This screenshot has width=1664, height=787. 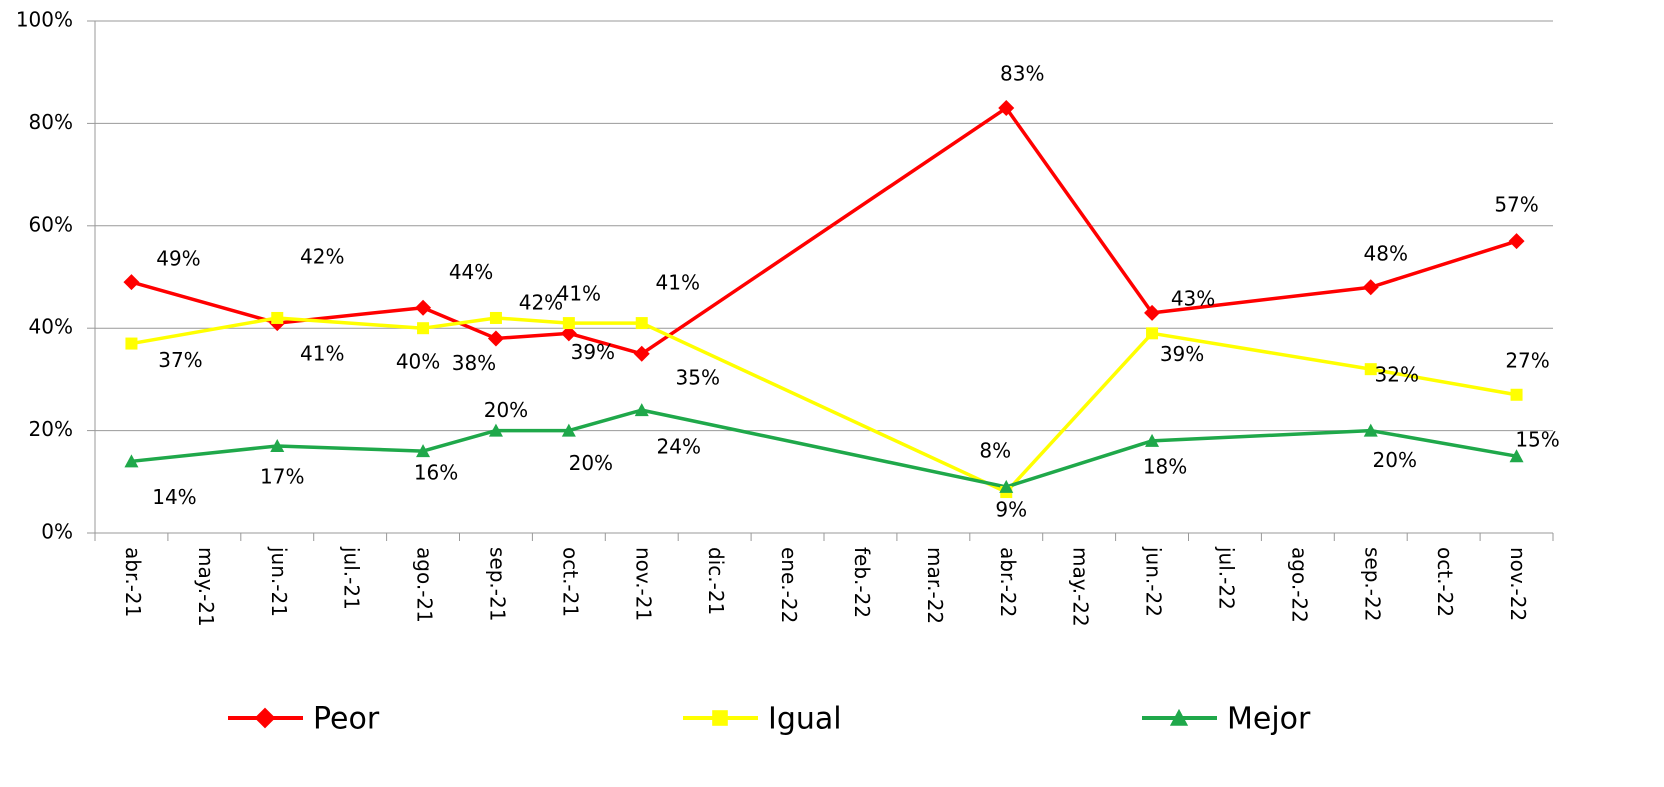 What do you see at coordinates (1182, 354) in the screenshot?
I see `data-label: 39%` at bounding box center [1182, 354].